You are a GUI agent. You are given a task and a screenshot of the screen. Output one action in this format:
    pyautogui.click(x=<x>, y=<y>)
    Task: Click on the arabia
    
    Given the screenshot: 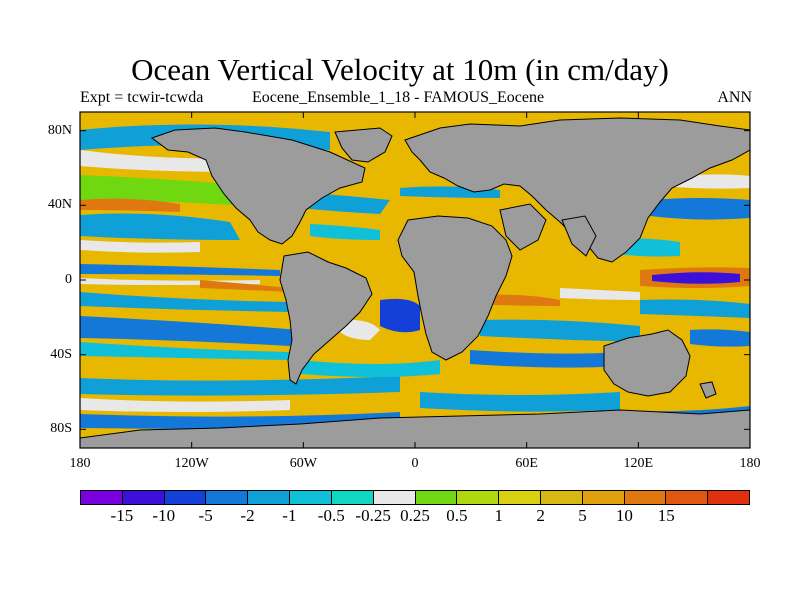 What is the action you would take?
    pyautogui.click(x=523, y=227)
    